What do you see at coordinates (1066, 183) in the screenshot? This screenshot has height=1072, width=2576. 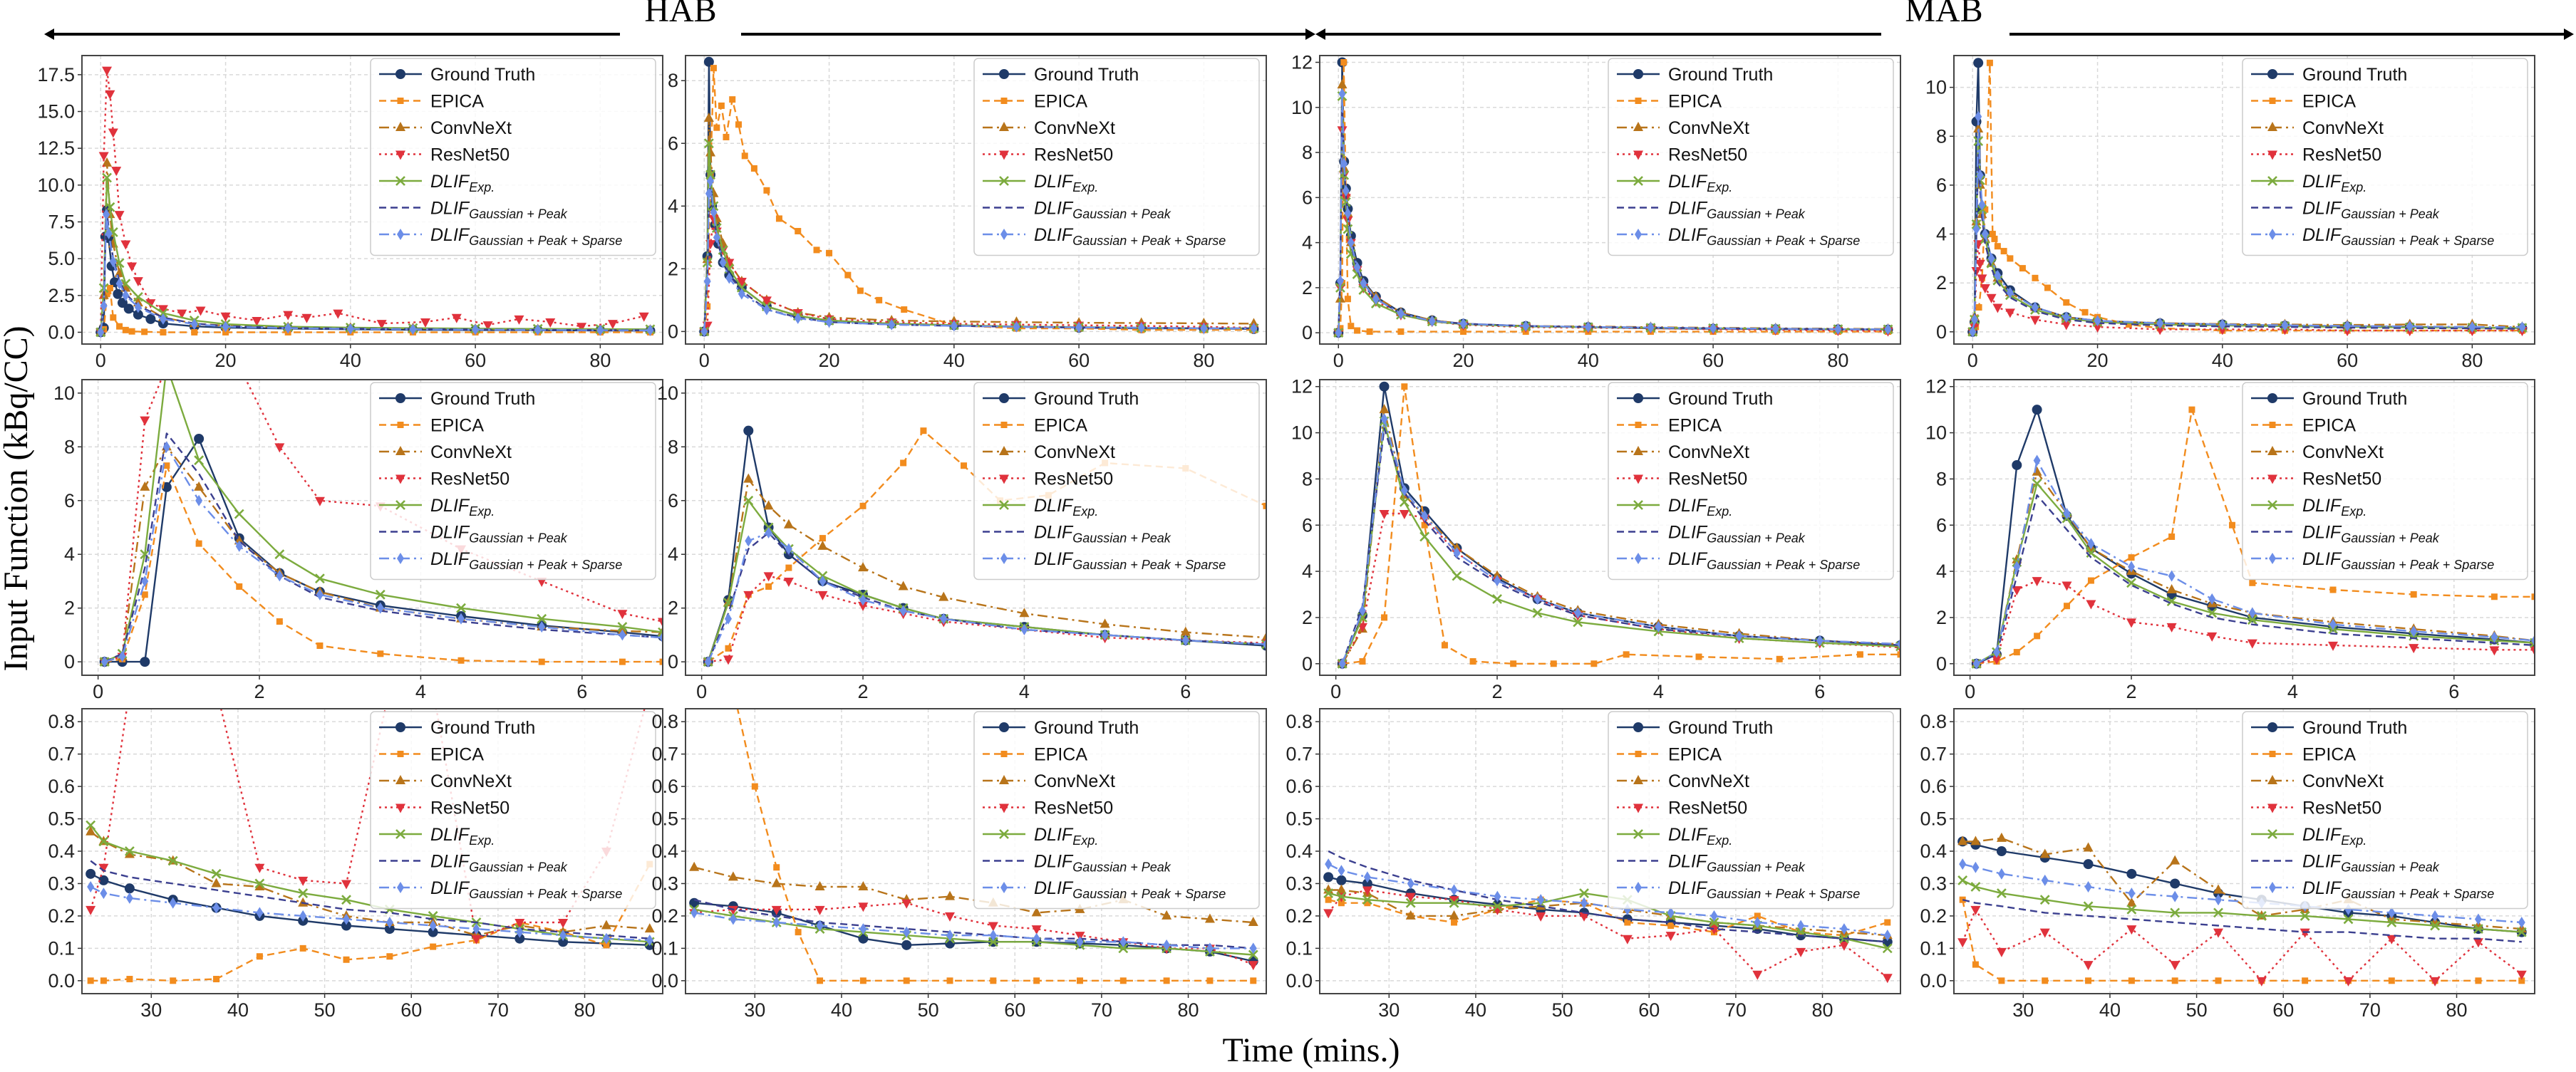 I see `legend-label-dlif_exp: DLIFExp.` at bounding box center [1066, 183].